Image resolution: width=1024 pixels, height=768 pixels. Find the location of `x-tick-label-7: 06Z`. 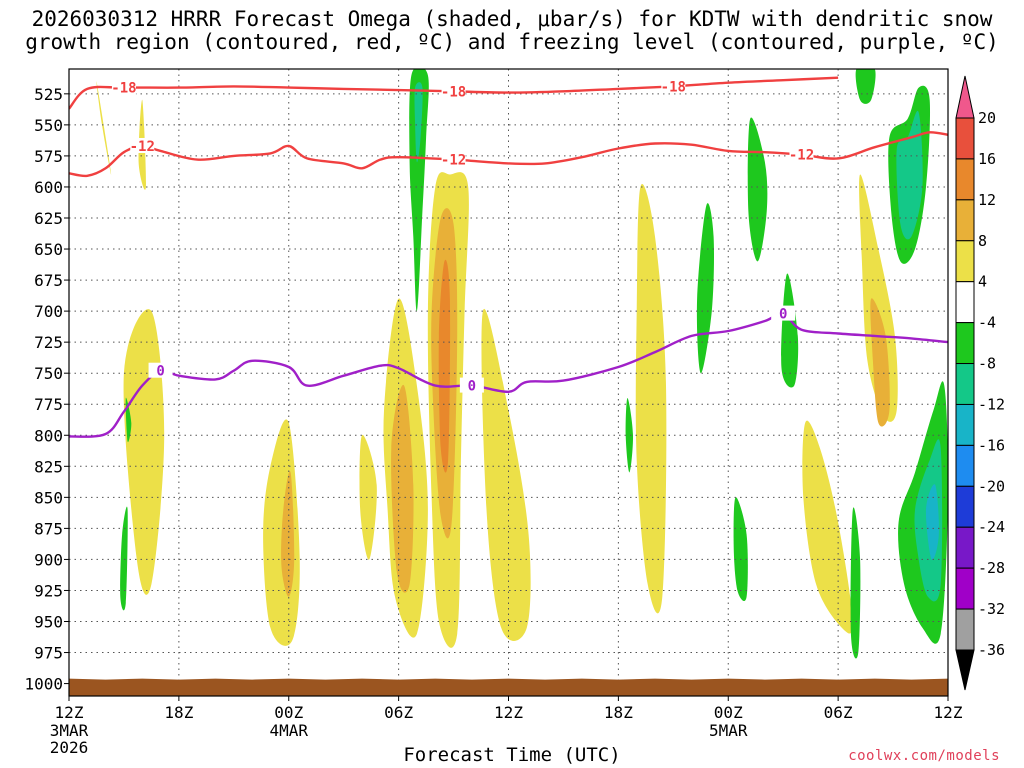

x-tick-label-7: 06Z is located at coordinates (838, 712).